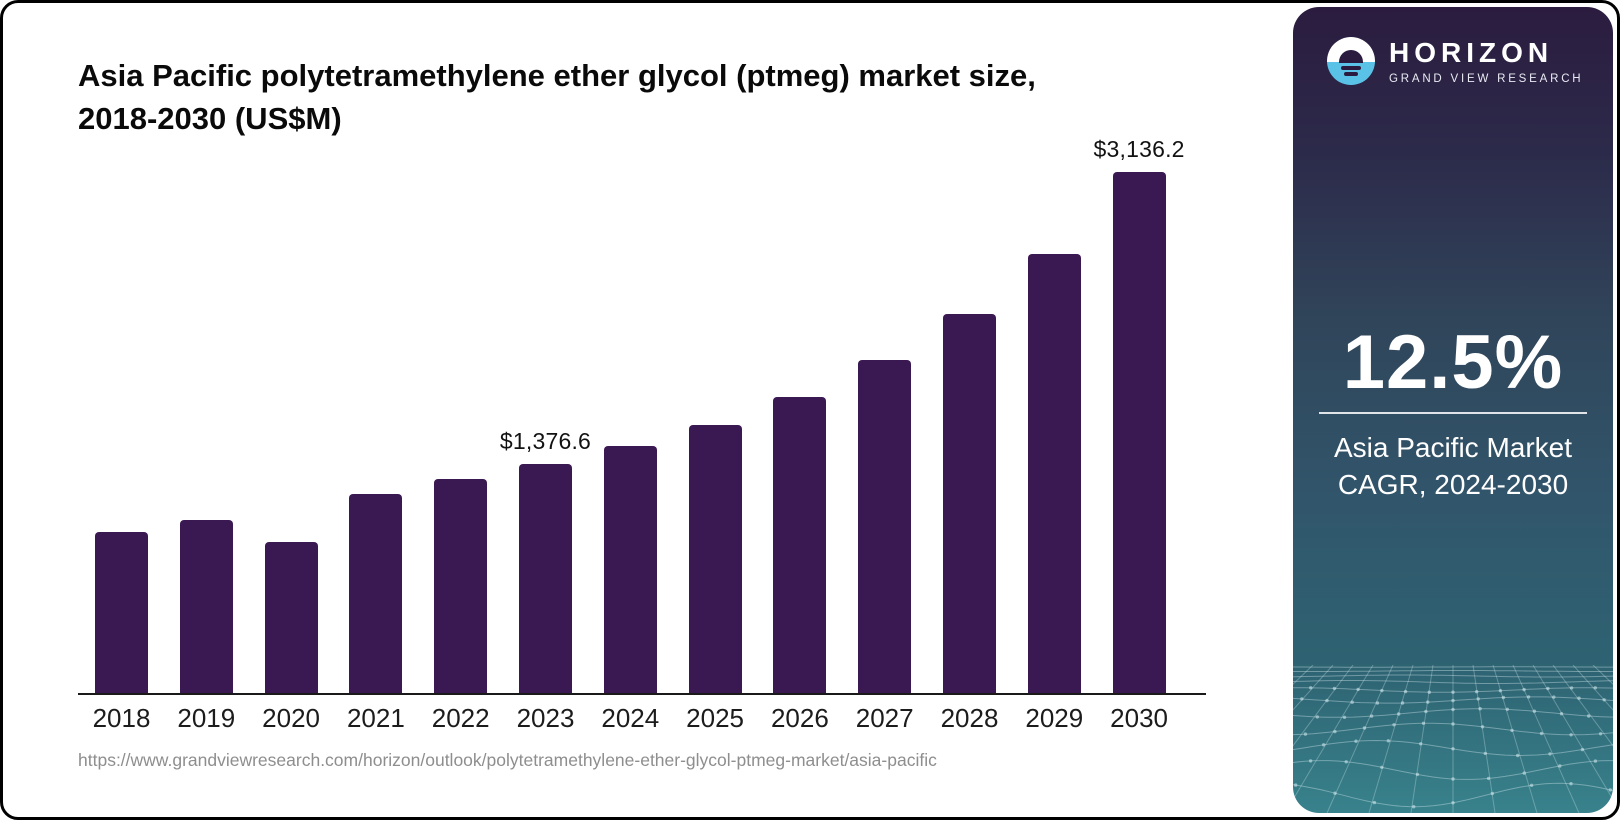 This screenshot has height=820, width=1620. I want to click on cagr-label: Asia Pacific Market CAGR, 2024-2030, so click(1453, 467).